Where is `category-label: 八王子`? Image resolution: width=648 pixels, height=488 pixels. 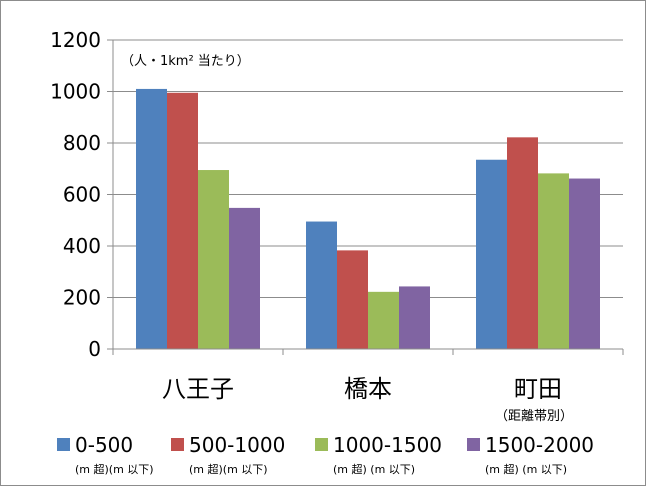 category-label: 八王子 is located at coordinates (198, 389).